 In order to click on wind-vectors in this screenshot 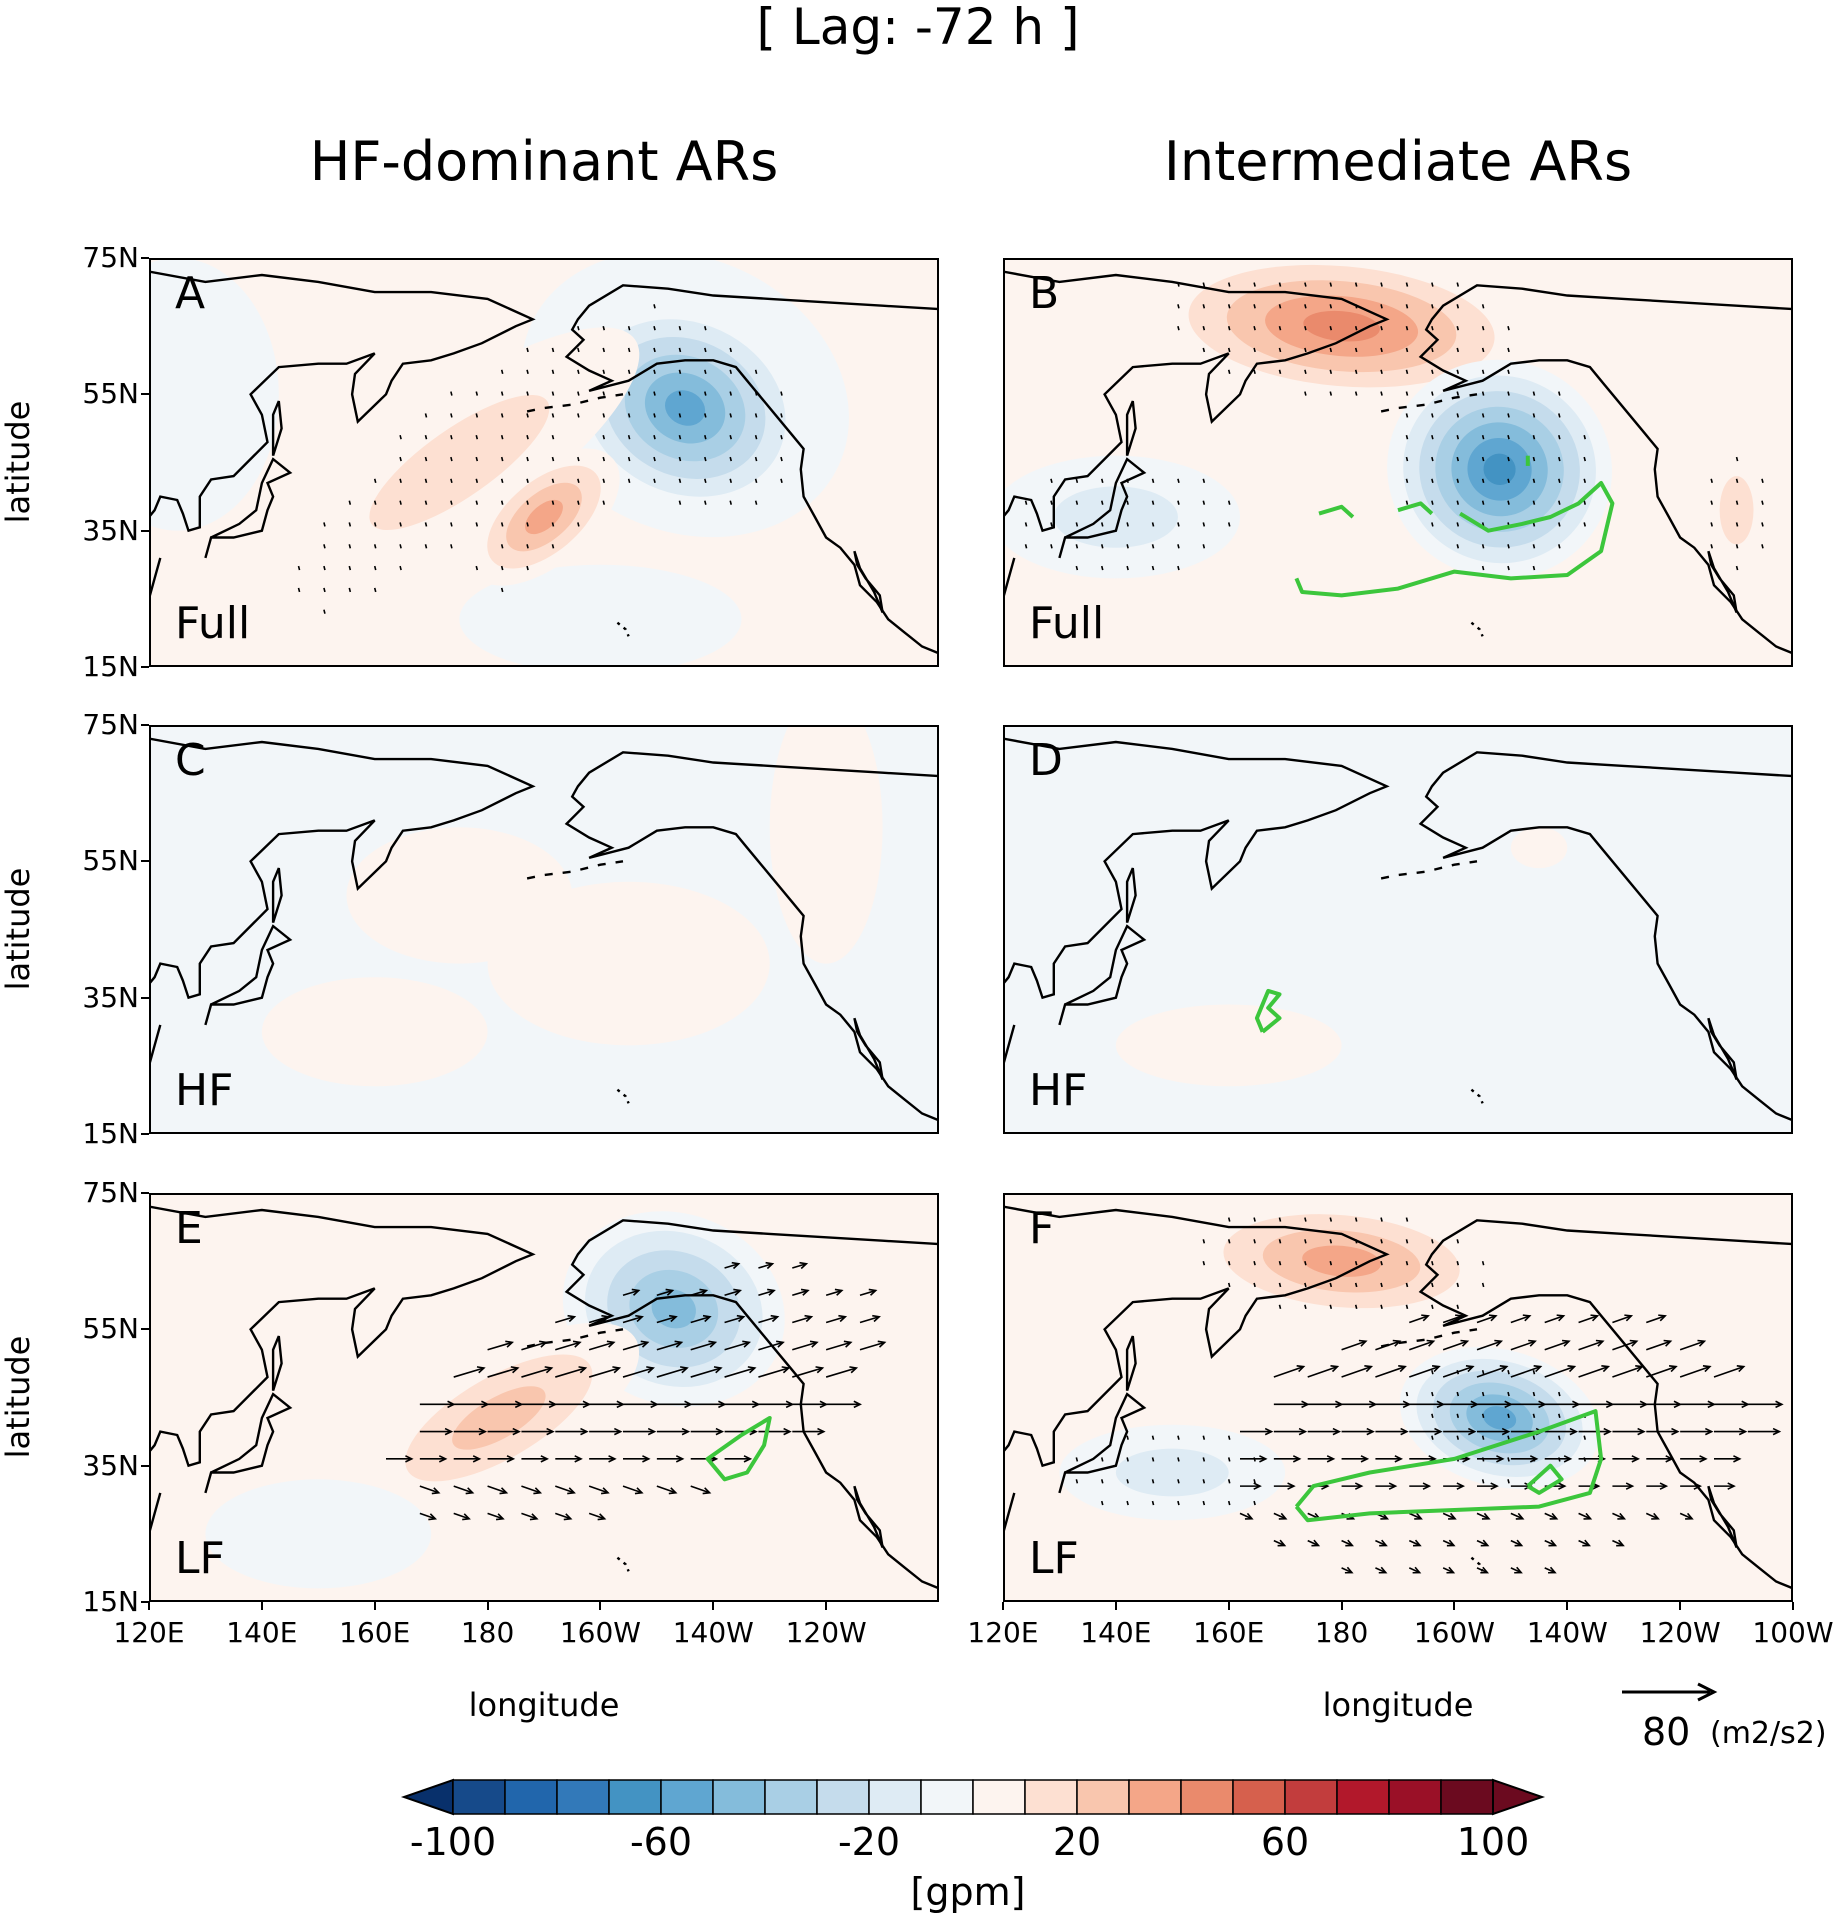, I will do `click(1511, 1444)`.